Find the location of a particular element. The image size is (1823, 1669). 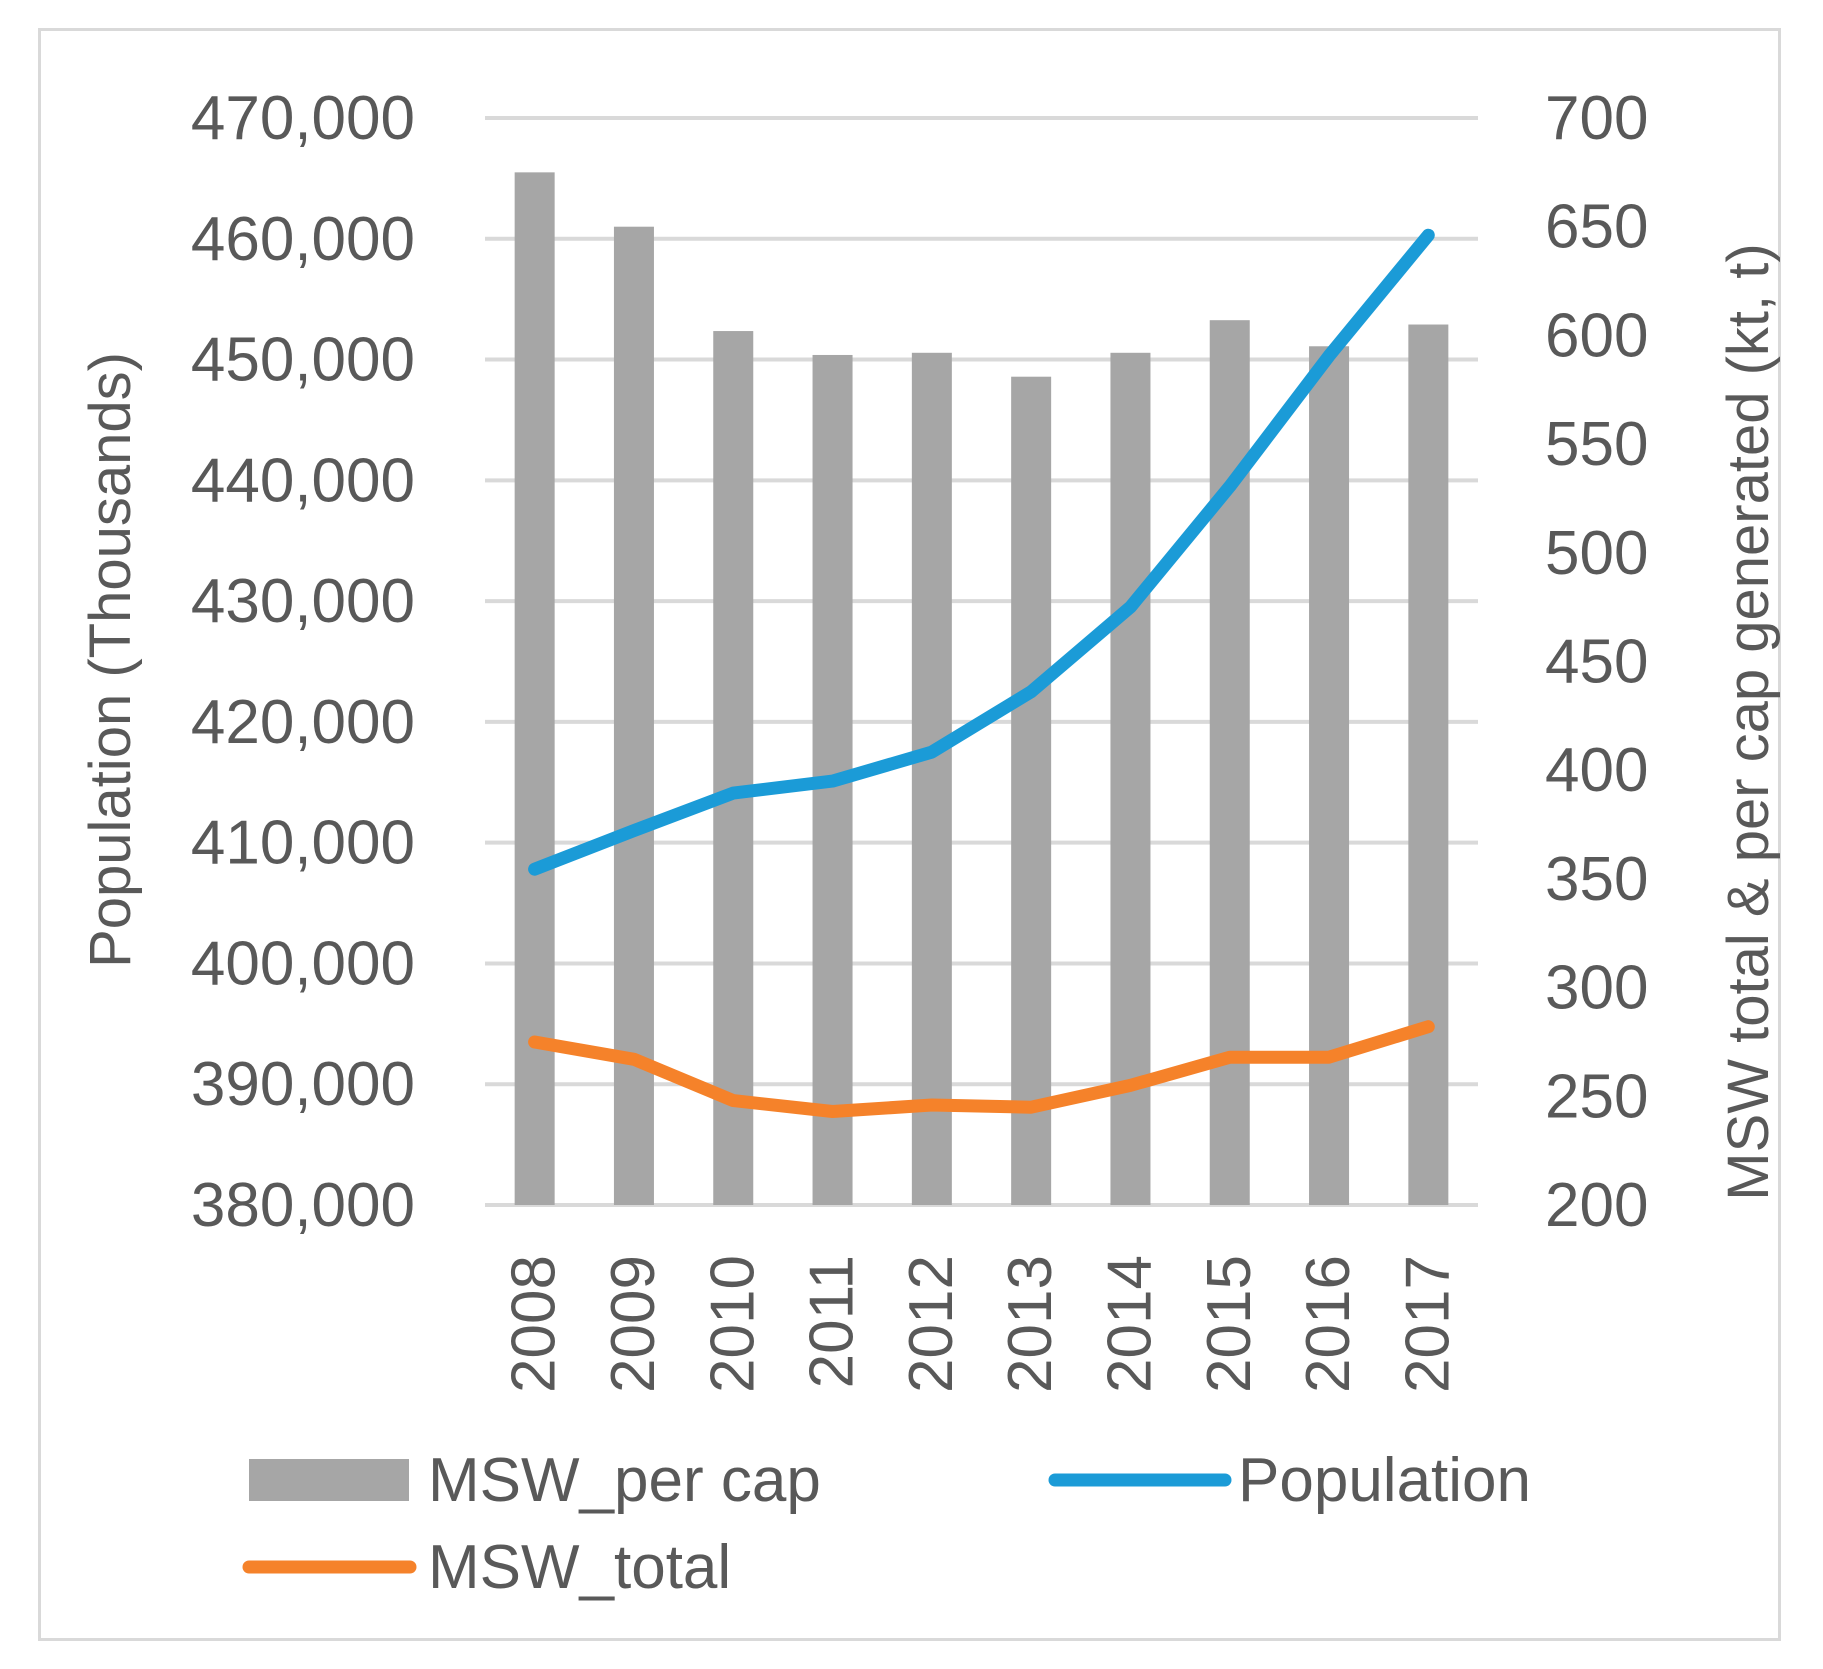

left-tick-label: 380,000 is located at coordinates (303, 1205).